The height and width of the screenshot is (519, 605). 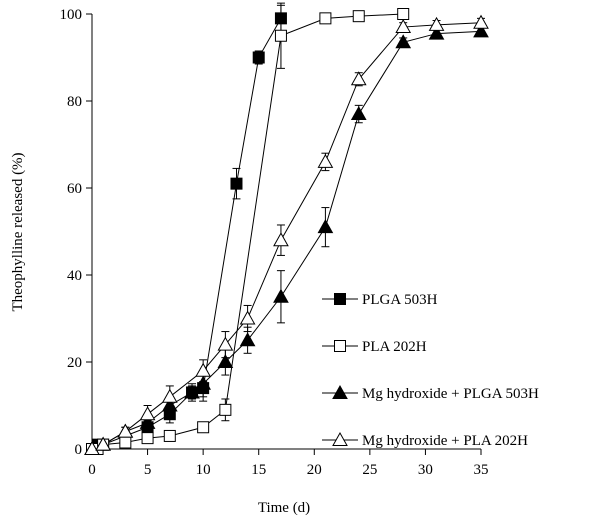 What do you see at coordinates (74, 102) in the screenshot?
I see `y-tick-label: 80` at bounding box center [74, 102].